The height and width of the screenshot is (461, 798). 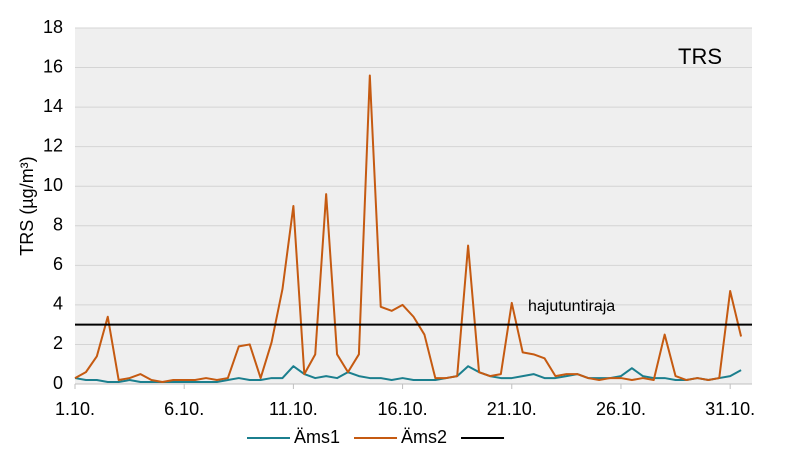 I want to click on x-tick-label: 6.10., so click(x=184, y=409).